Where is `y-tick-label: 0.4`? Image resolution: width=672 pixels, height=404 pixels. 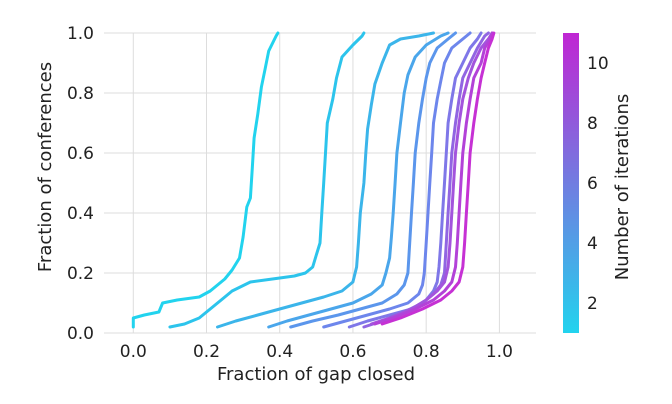
y-tick-label: 0.4 is located at coordinates (80, 214).